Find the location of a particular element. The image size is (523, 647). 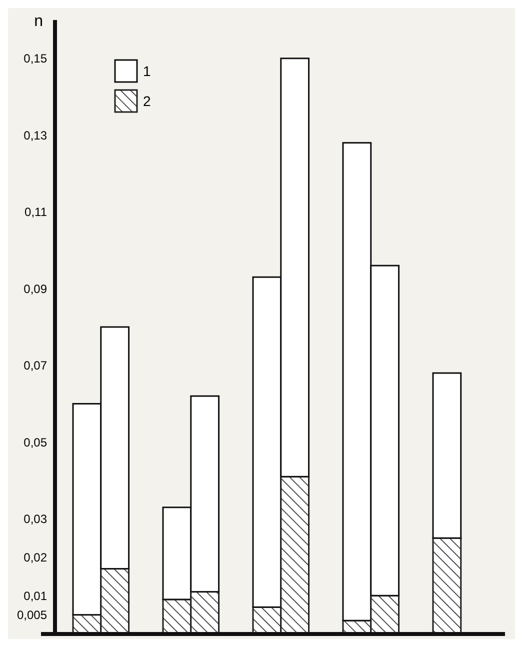

y-tick-label: 0,03 is located at coordinates (36, 519).